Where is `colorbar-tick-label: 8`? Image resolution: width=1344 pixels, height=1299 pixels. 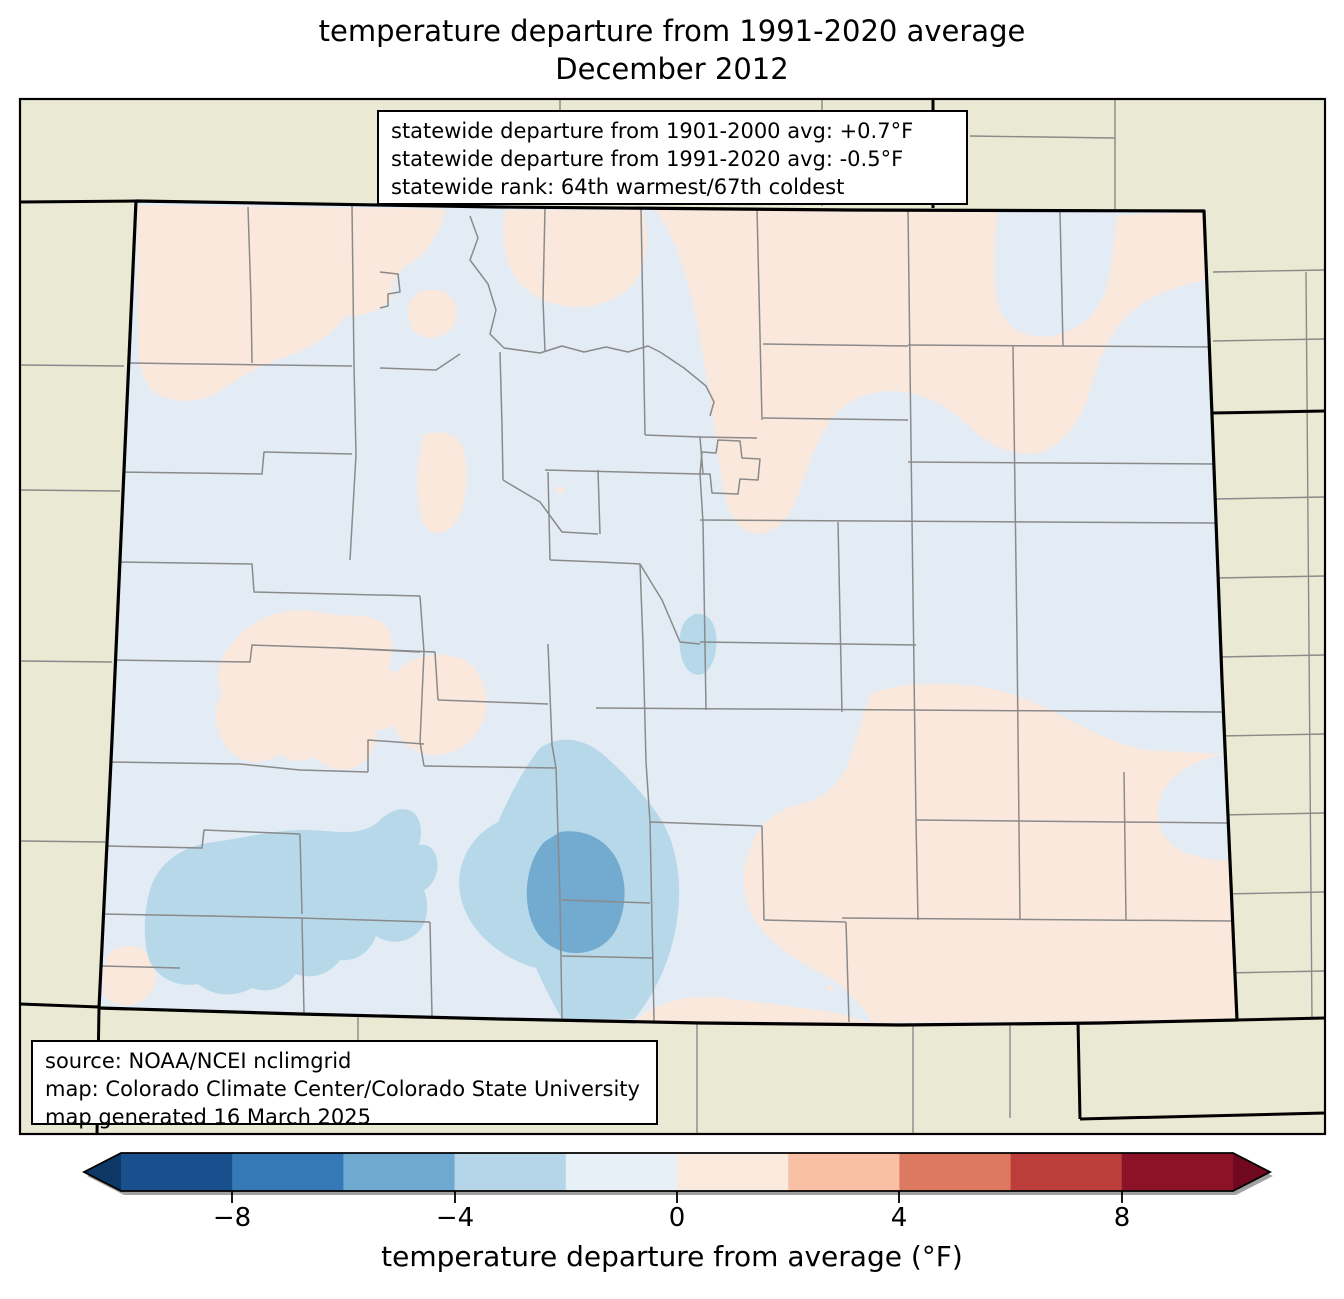
colorbar-tick-label: 8 is located at coordinates (1122, 1218).